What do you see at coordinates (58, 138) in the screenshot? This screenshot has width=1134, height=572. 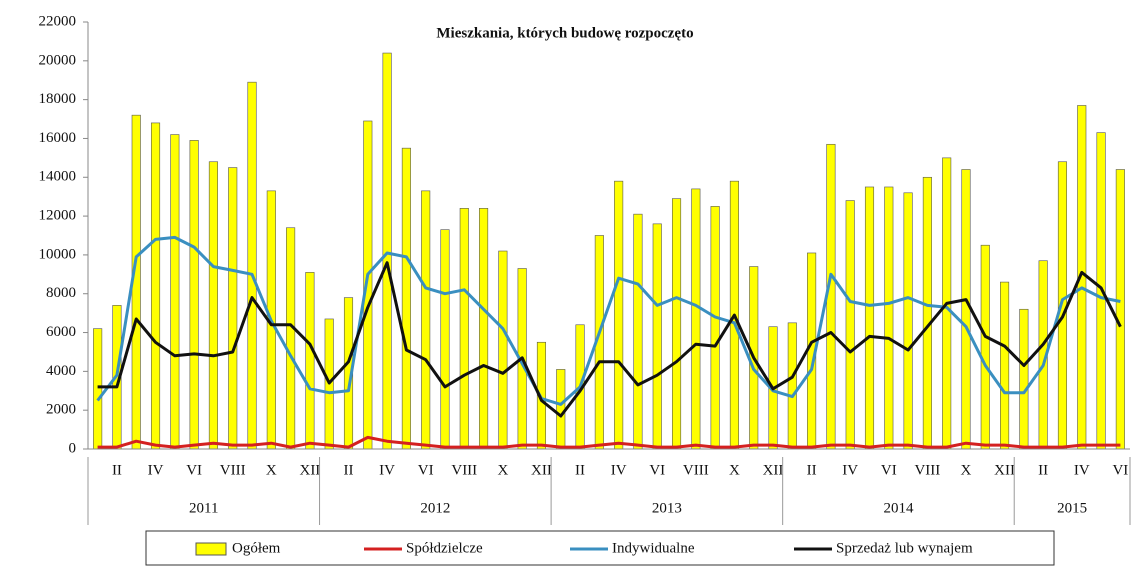 I see `y-tick-label: 16000` at bounding box center [58, 138].